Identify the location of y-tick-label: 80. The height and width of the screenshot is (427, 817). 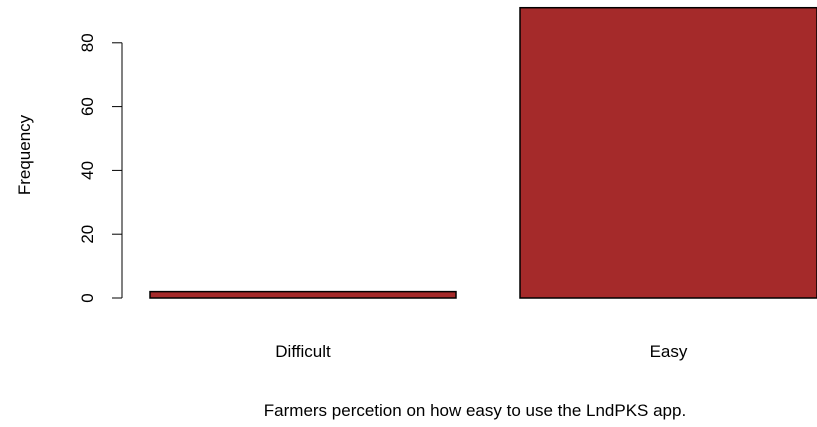
(87, 42).